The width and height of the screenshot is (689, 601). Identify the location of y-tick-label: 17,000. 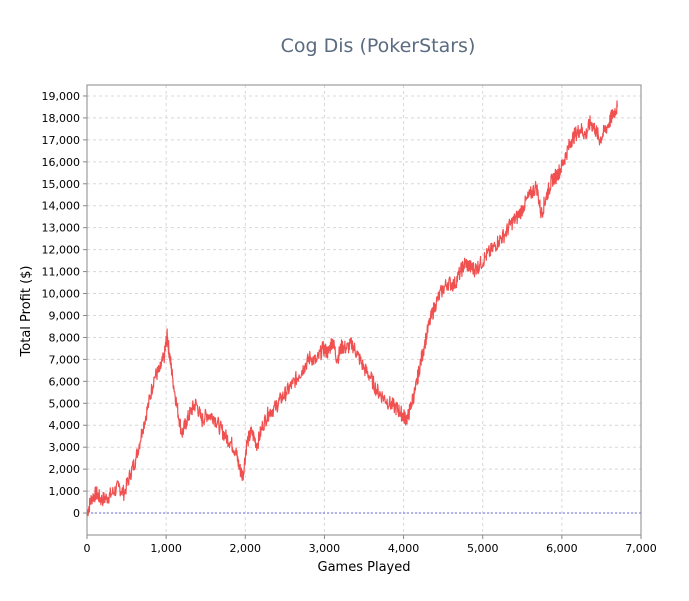
(61, 140).